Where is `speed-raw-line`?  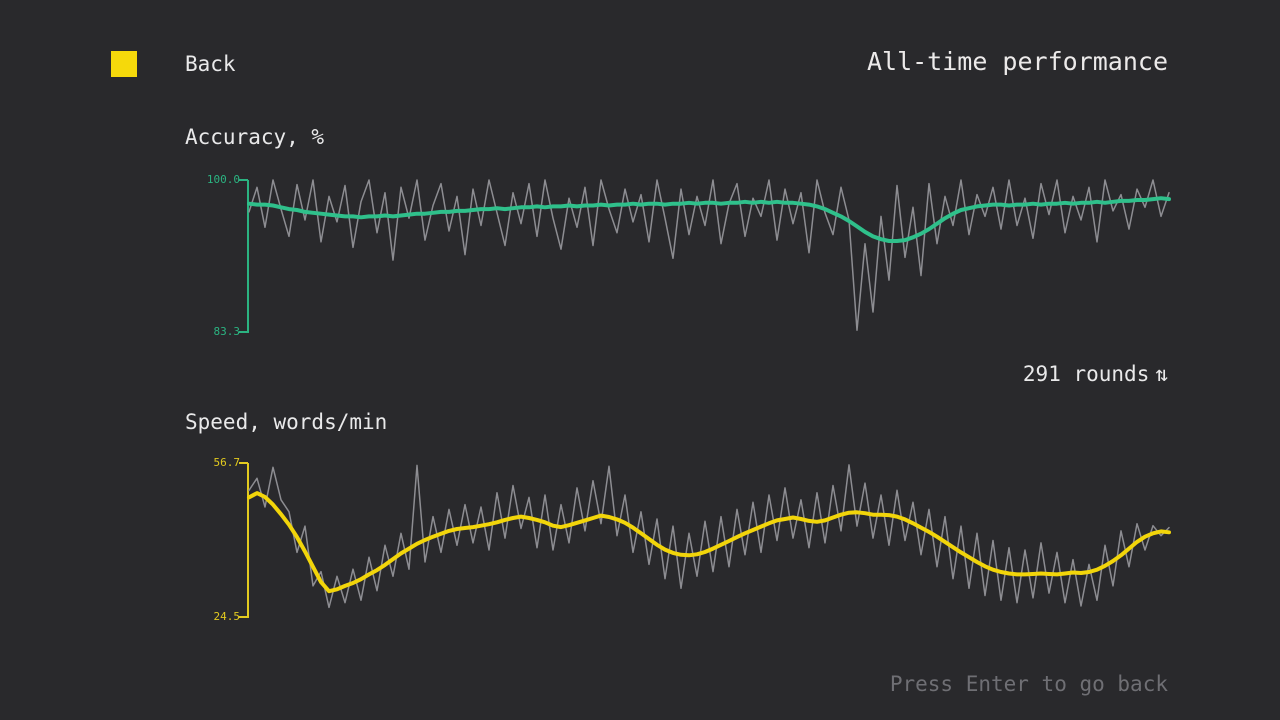 speed-raw-line is located at coordinates (709, 536).